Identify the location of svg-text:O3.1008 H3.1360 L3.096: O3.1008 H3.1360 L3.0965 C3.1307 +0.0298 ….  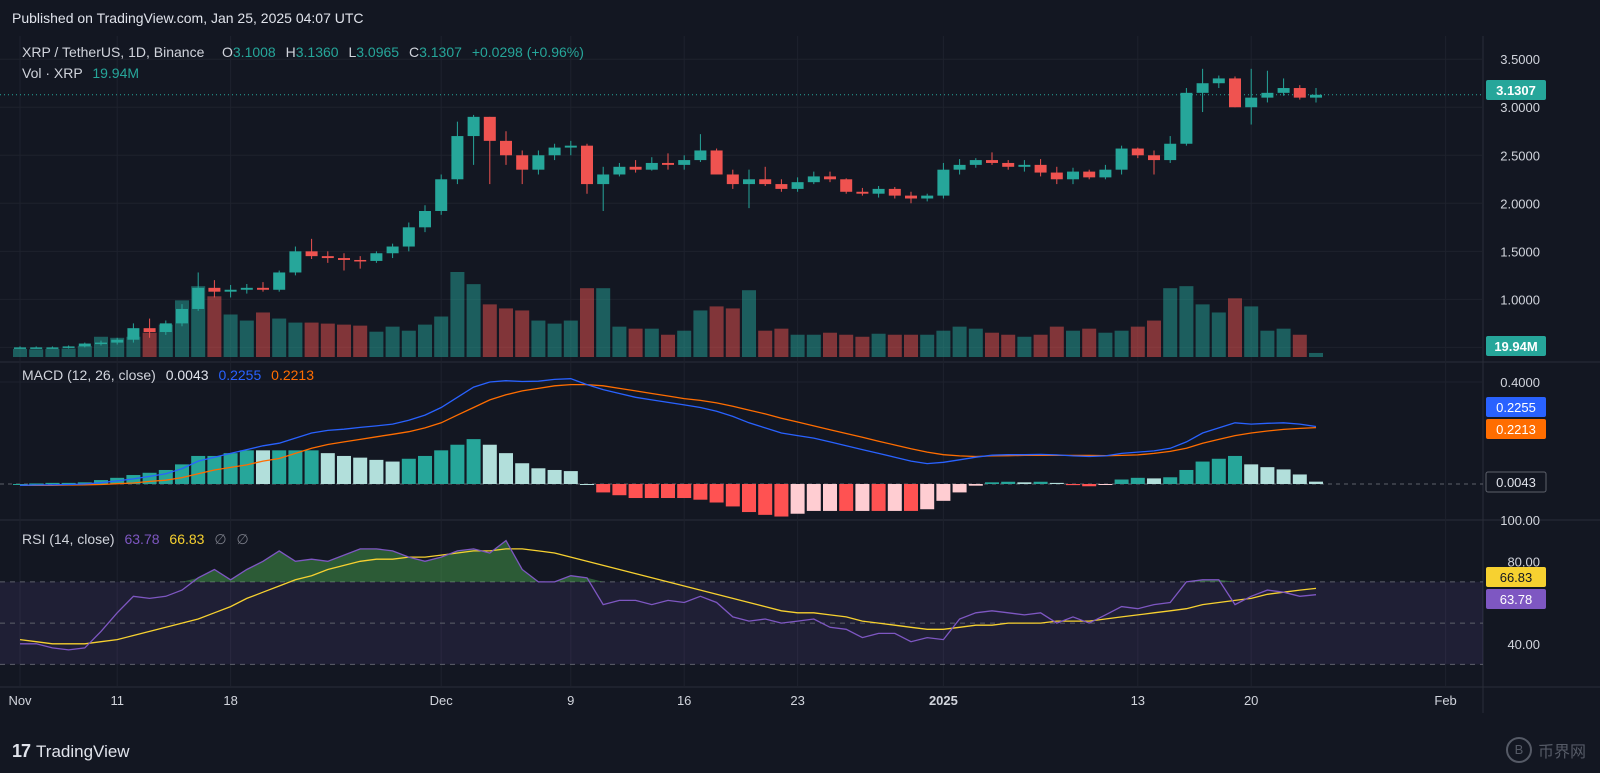
(403, 52).